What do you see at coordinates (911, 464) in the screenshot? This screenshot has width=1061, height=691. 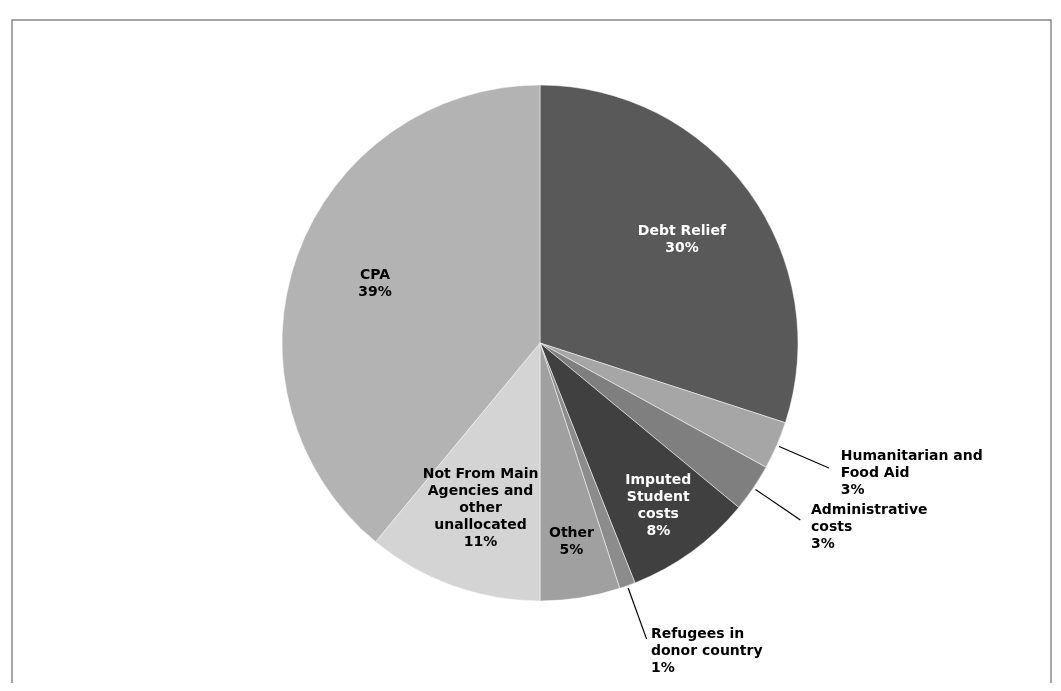 I see `slice-label: Humanitarian and Food Aid` at bounding box center [911, 464].